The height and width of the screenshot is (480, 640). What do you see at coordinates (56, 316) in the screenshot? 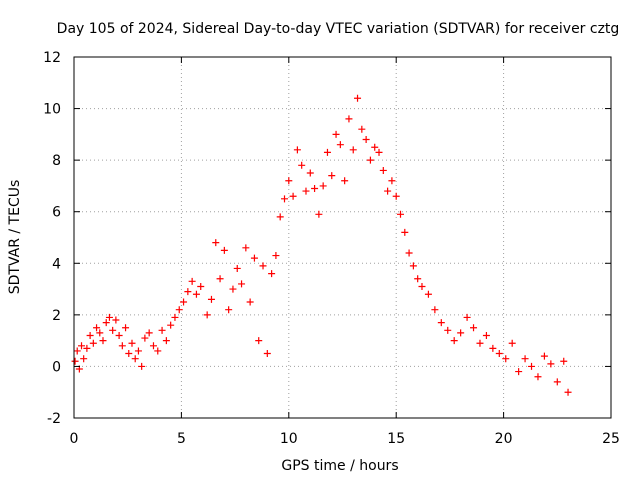
I see `y-tick-label: 2` at bounding box center [56, 316].